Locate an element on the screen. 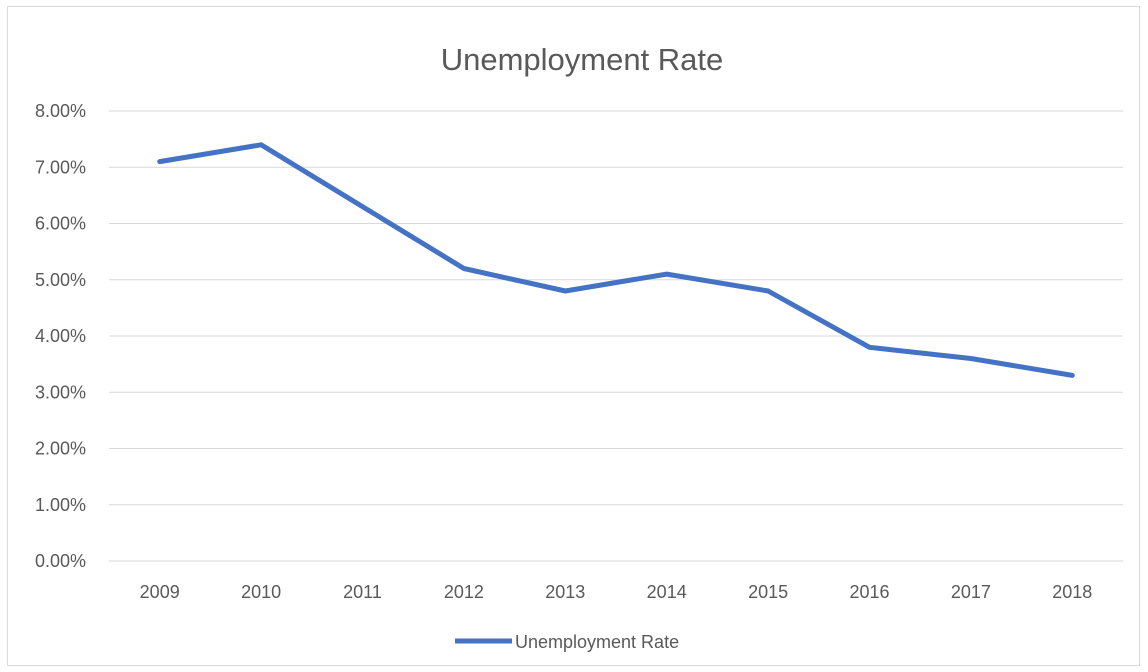 The height and width of the screenshot is (672, 1148). x-axis-tick-labels: 2009 2010 2011 2012 2013 2014 2015 2016 2017 2018 is located at coordinates (616, 592).